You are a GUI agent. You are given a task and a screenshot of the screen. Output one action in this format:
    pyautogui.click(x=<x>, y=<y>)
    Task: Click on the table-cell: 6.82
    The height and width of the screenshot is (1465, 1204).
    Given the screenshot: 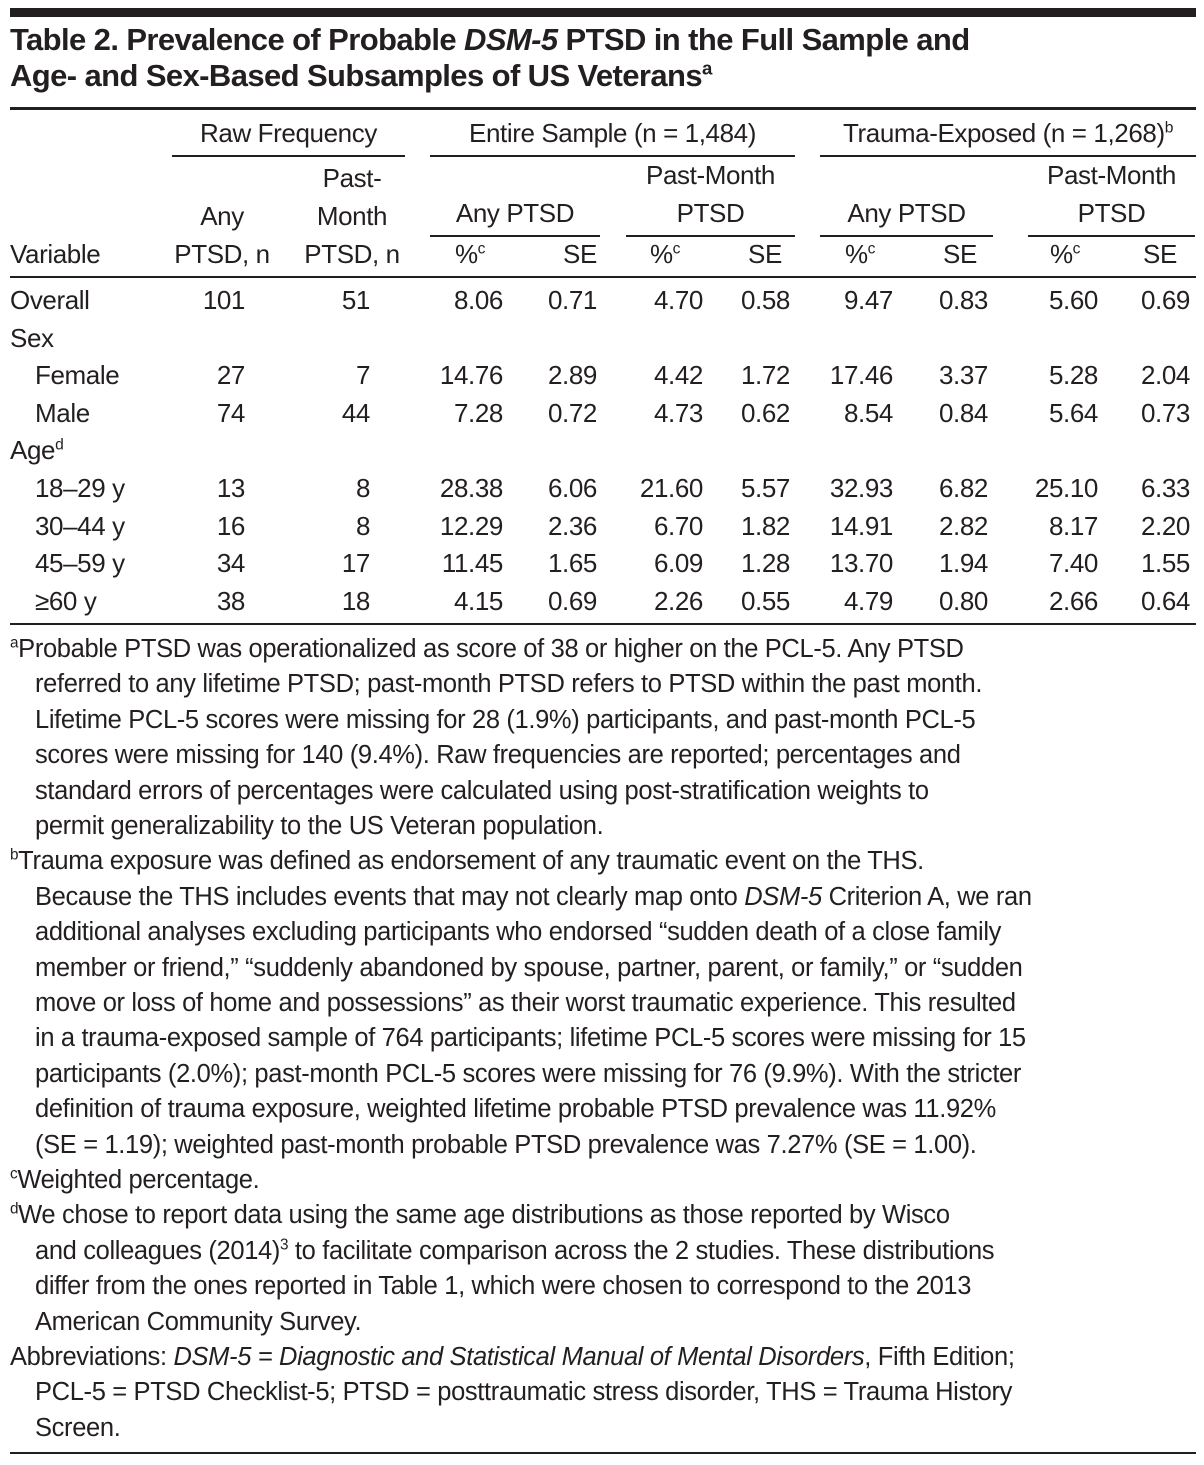 What is the action you would take?
    pyautogui.click(x=963, y=488)
    